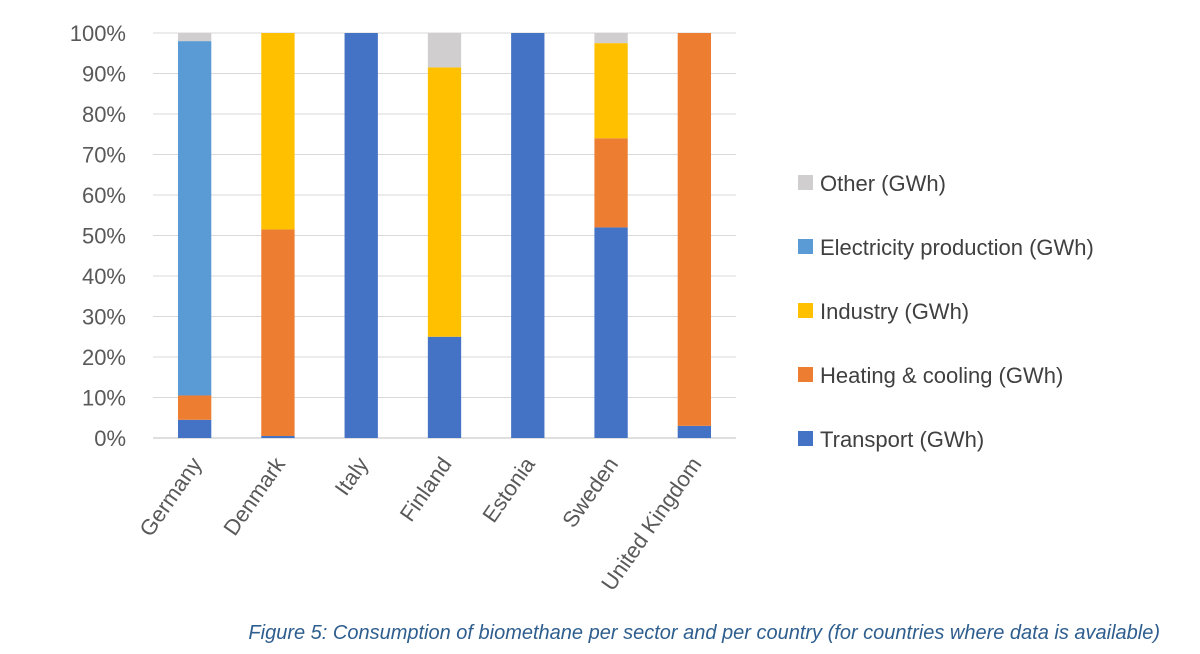 The width and height of the screenshot is (1200, 654). I want to click on legend-label: Transport (GWh), so click(902, 439).